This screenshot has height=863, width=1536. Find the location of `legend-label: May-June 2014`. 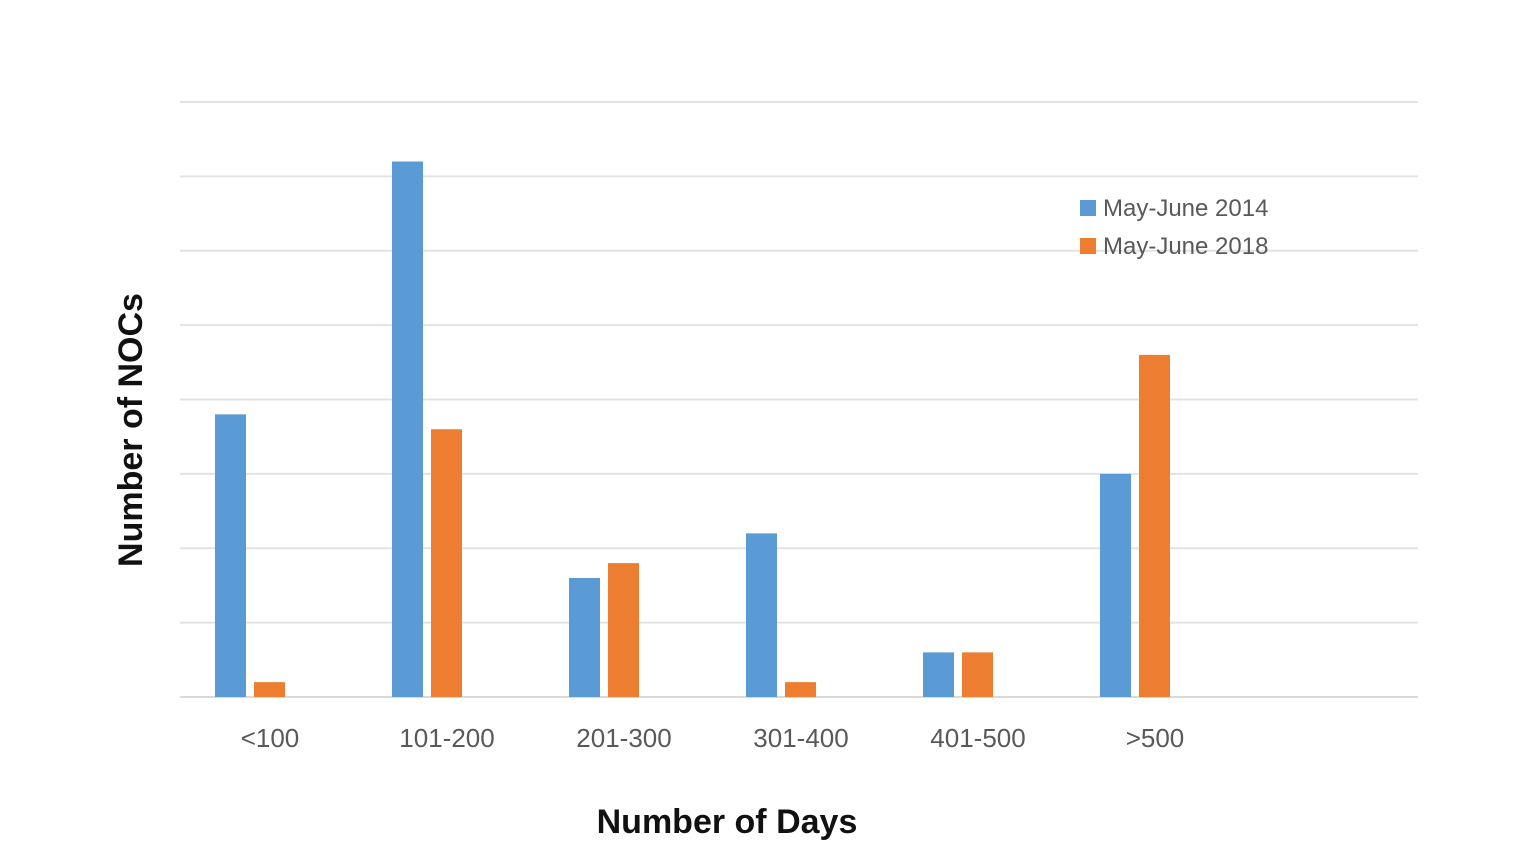

legend-label: May-June 2014 is located at coordinates (1185, 208).